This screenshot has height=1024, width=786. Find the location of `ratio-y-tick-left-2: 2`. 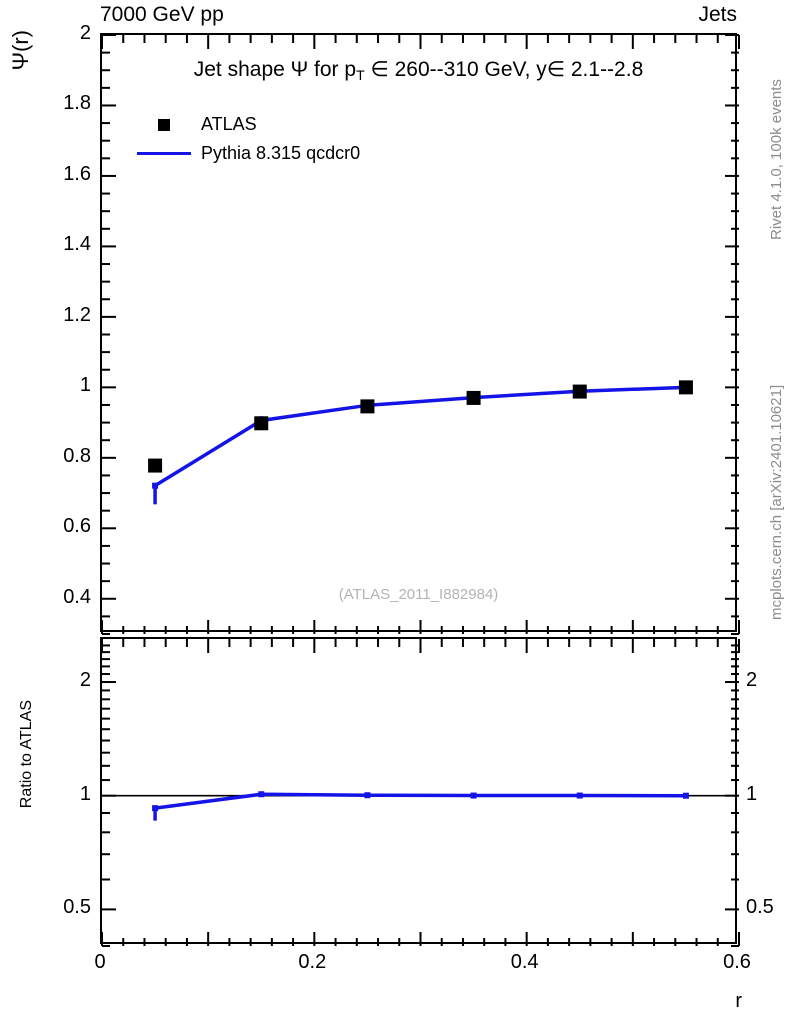

ratio-y-tick-left-2: 2 is located at coordinates (85, 680).